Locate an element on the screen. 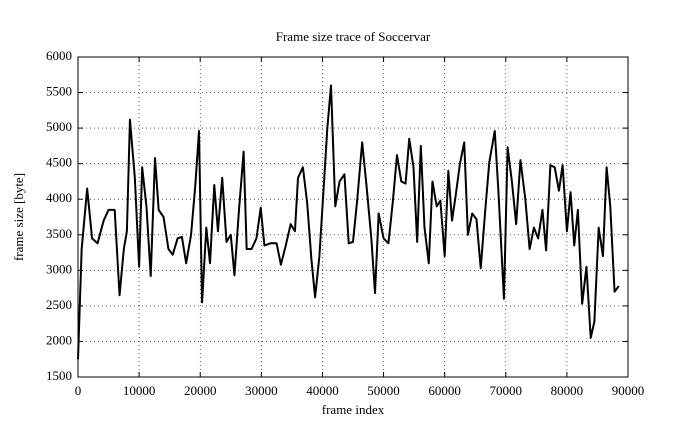 The height and width of the screenshot is (429, 695). y-tick-label: 3500 is located at coordinates (59, 233).